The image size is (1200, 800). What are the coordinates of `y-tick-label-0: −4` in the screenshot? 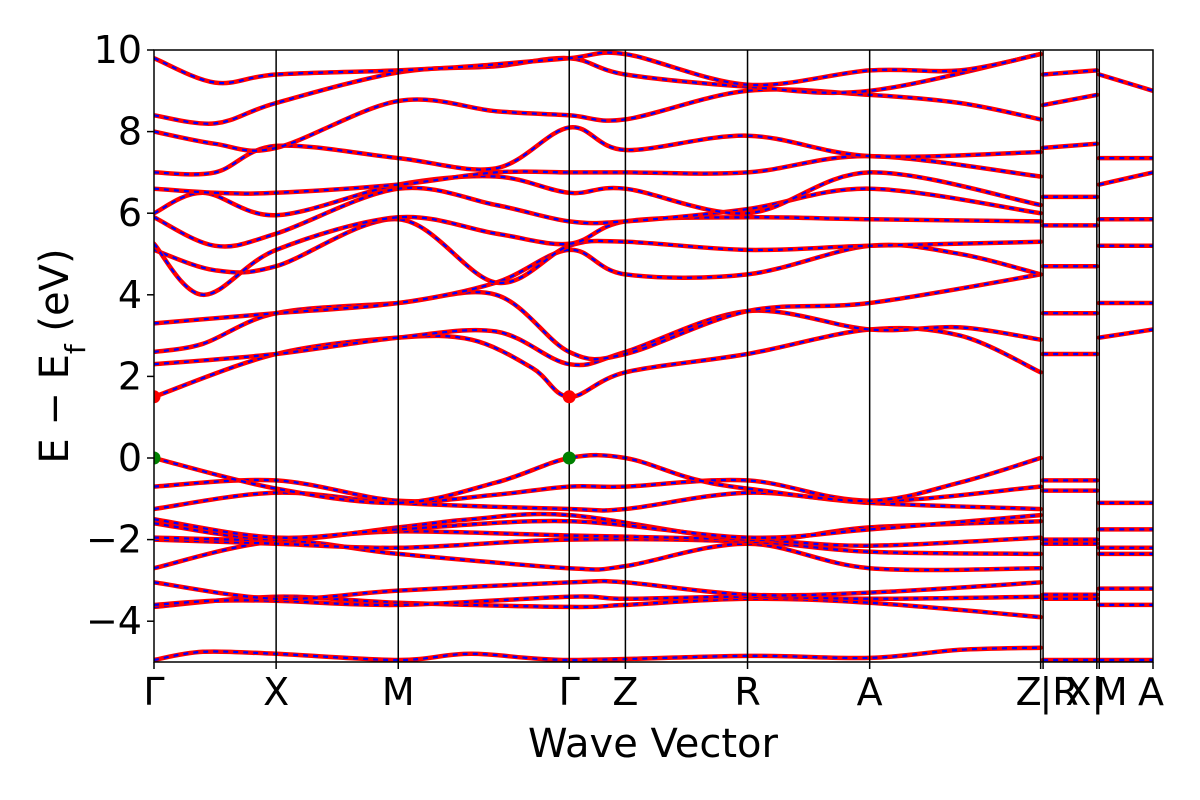 It's located at (114, 621).